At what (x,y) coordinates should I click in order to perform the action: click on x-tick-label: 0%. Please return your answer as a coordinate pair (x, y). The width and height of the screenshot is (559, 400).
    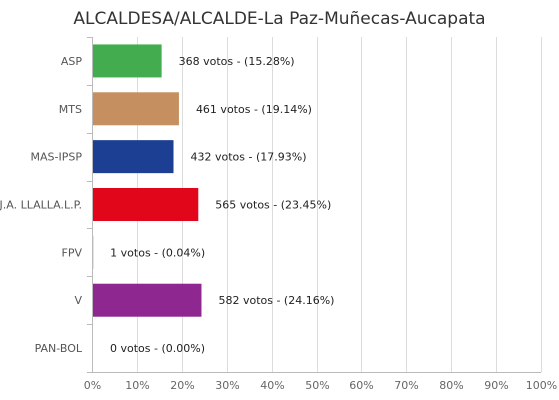
    Looking at the image, I should click on (92, 385).